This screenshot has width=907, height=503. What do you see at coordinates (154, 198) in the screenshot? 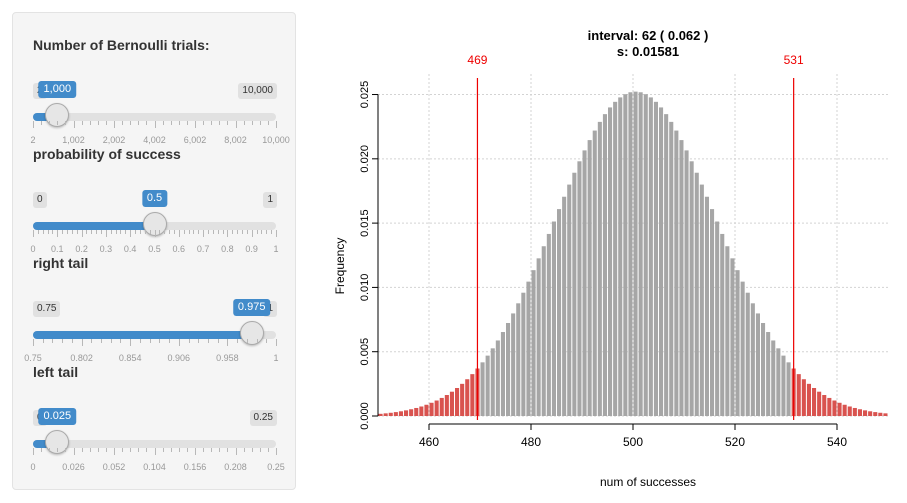
I see `slider-value-badge: 0.5` at bounding box center [154, 198].